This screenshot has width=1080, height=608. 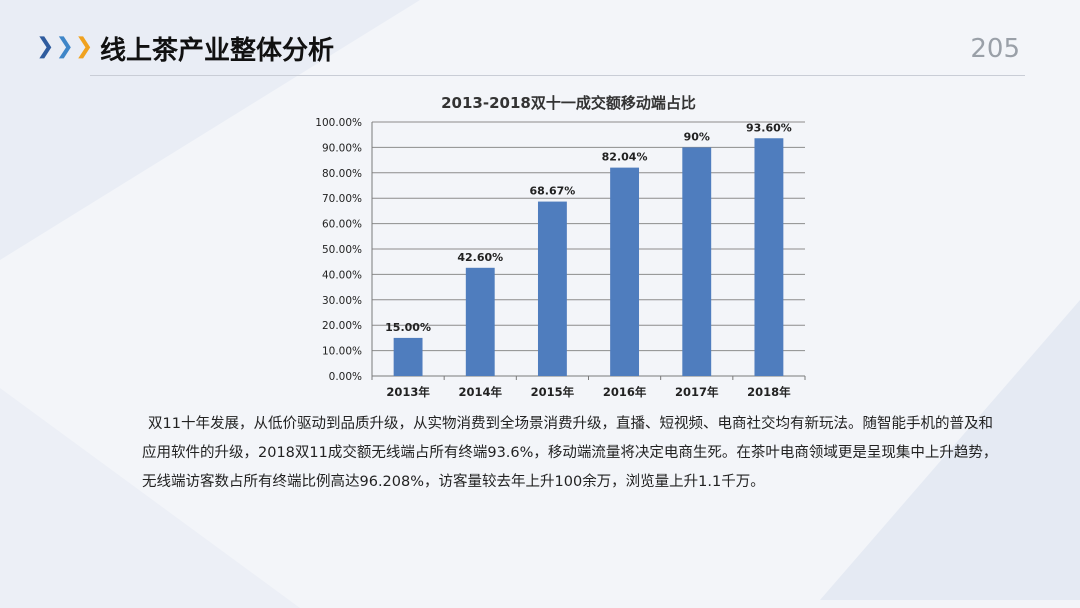 What do you see at coordinates (342, 301) in the screenshot?
I see `y-tick-label: 30.00%` at bounding box center [342, 301].